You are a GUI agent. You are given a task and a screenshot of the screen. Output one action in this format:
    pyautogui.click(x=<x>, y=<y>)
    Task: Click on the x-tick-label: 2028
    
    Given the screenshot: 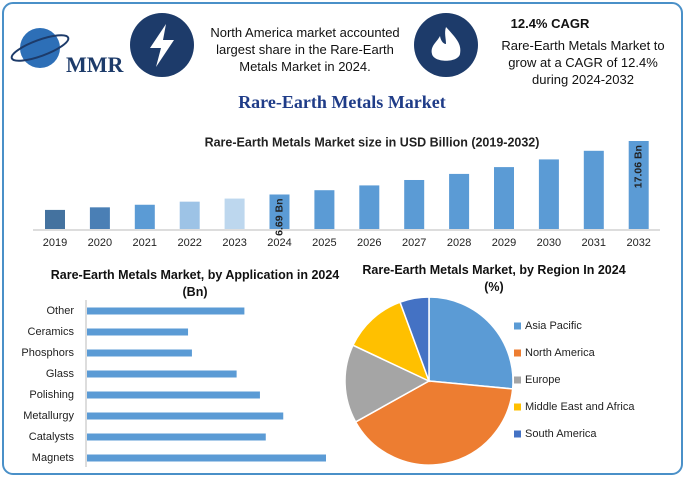 What is the action you would take?
    pyautogui.click(x=459, y=243)
    